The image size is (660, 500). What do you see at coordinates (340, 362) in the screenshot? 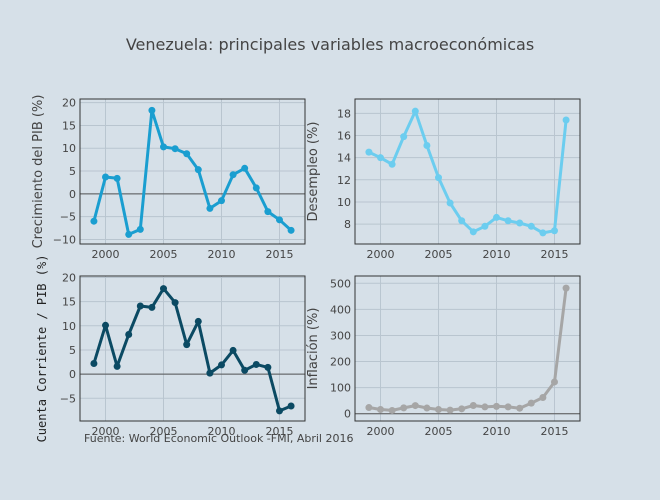
I see `y-tick-label: 200` at bounding box center [340, 362].